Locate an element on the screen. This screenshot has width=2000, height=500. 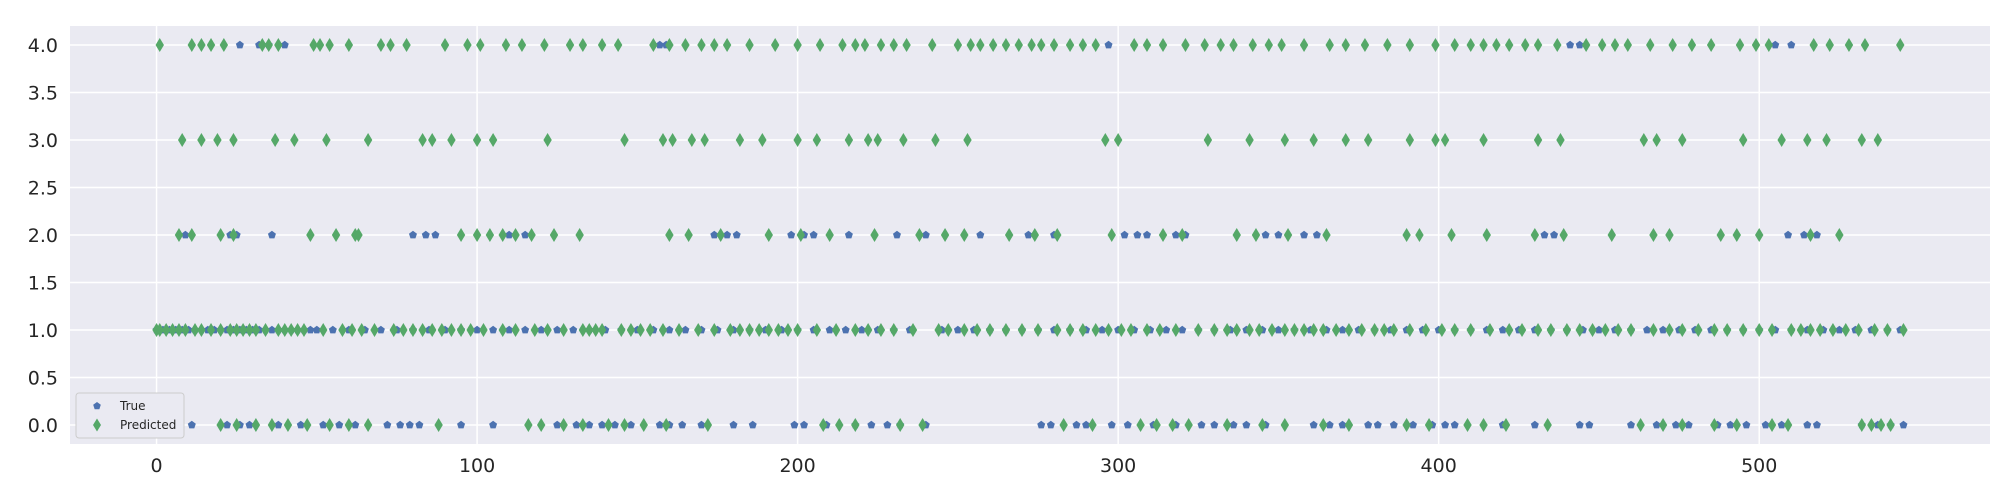
legend: True Predicted is located at coordinates (130, 415).